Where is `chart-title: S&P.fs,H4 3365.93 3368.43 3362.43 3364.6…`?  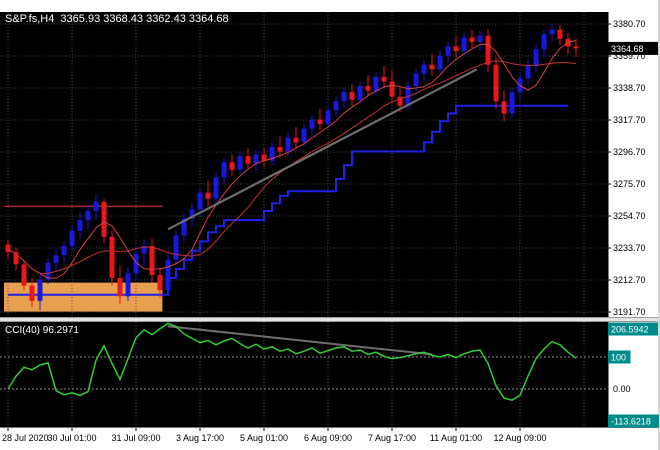
chart-title: S&P.fs,H4 3365.93 3368.43 3362.43 3364.6… is located at coordinates (117, 19).